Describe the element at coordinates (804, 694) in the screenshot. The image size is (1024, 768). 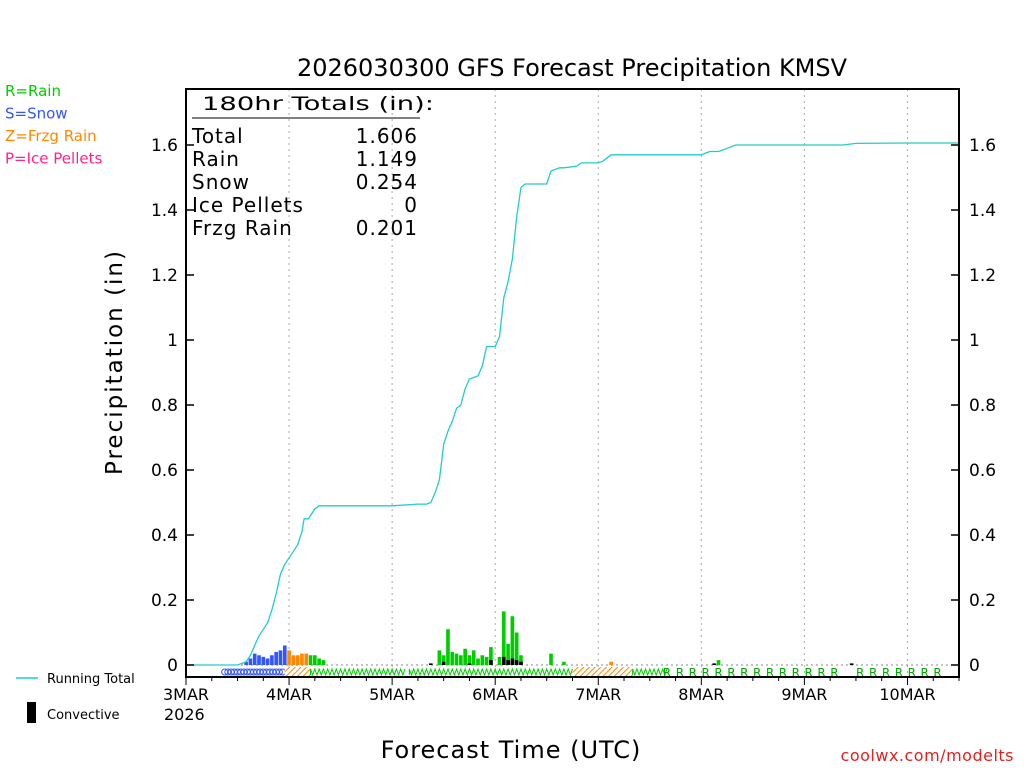
I see `x-tick-label: 9MAR` at that location.